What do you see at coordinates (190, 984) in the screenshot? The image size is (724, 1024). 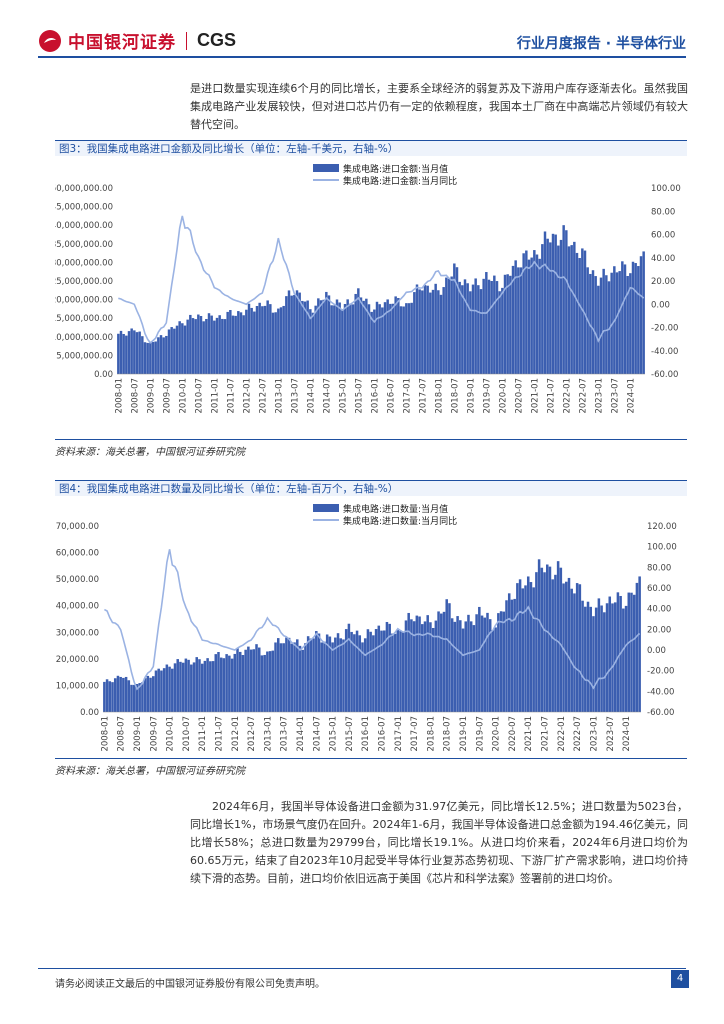 I see `footer-disclaimer: 请务必阅读正文最后的中国银河证券股份有限公司免责声明。` at bounding box center [190, 984].